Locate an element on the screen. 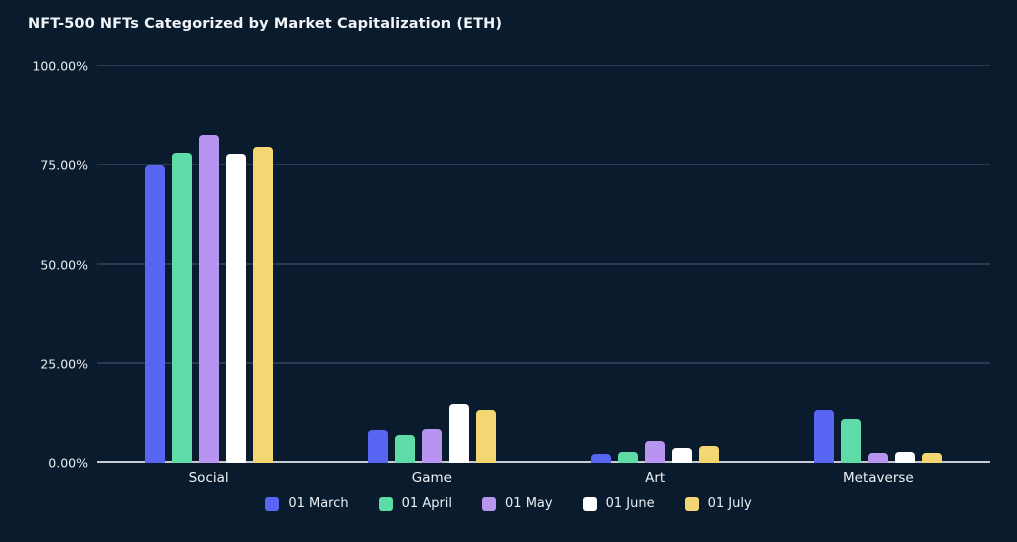 The width and height of the screenshot is (1017, 542). legend-swatch-01-may is located at coordinates (489, 503).